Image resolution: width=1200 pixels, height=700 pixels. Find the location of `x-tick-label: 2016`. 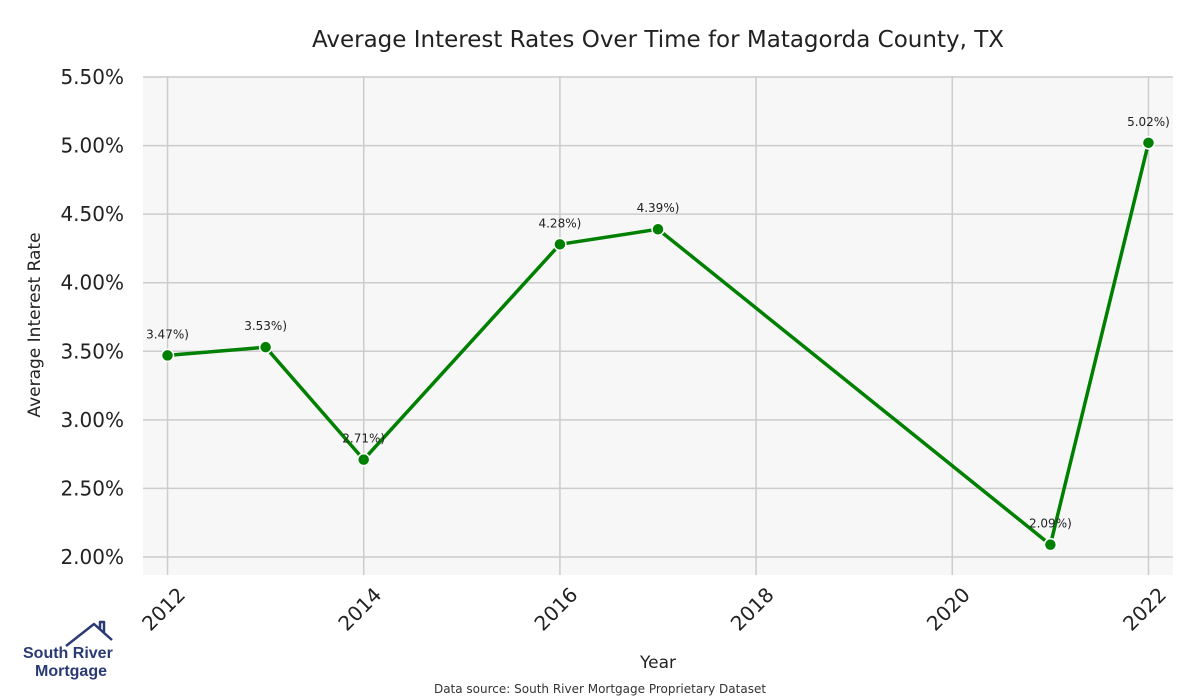

x-tick-label: 2016 is located at coordinates (555, 609).